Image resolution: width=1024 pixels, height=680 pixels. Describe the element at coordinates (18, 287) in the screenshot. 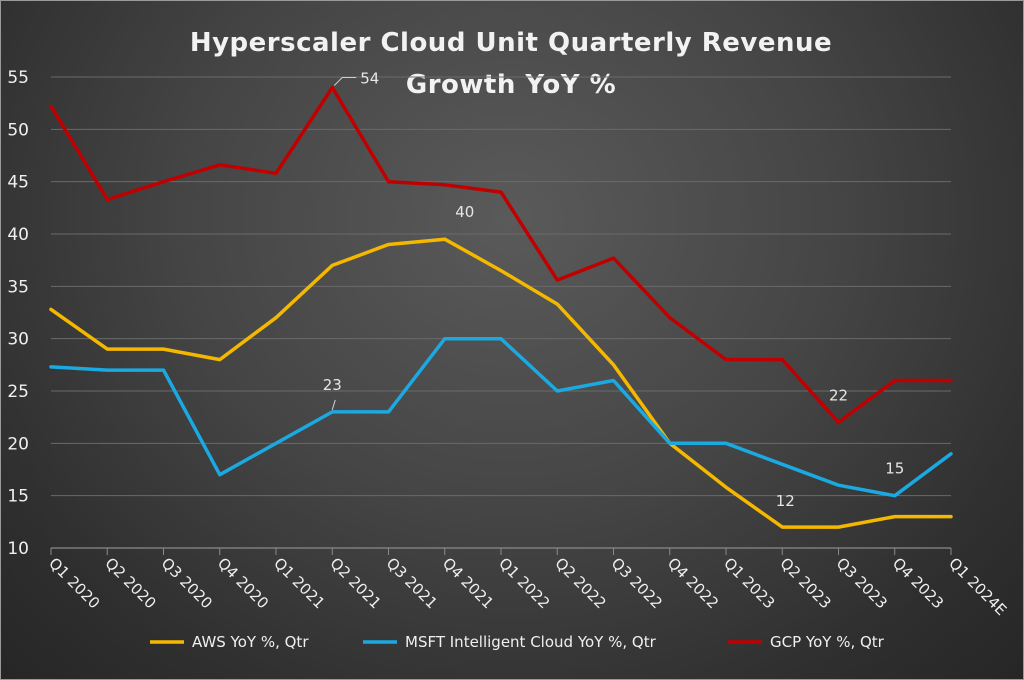

I see `y-tick-label: 35` at that location.